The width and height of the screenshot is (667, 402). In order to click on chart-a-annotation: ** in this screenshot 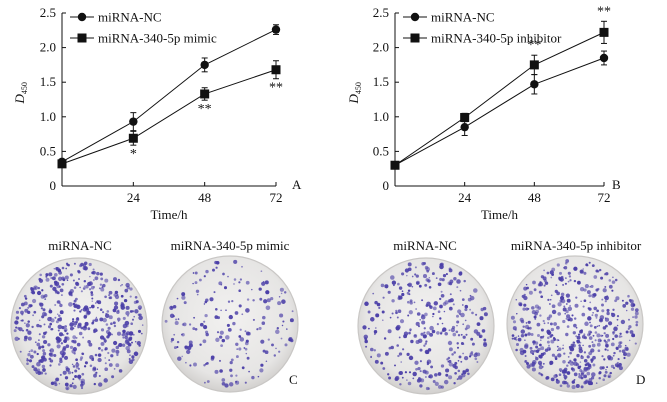, I will do `click(205, 109)`.